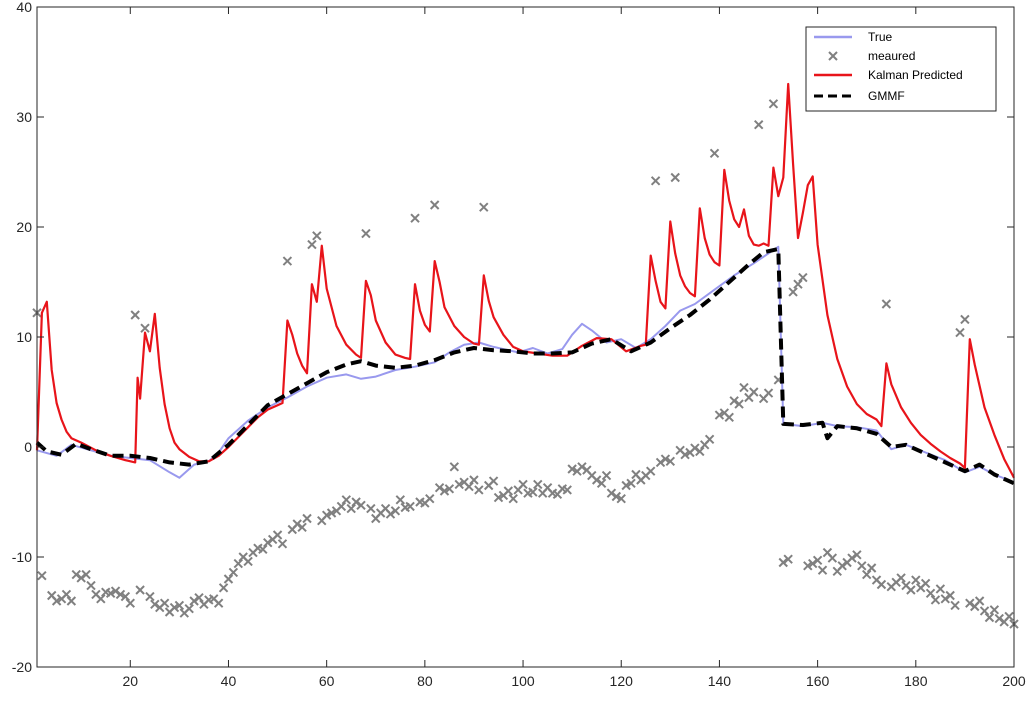 The image size is (1032, 702). What do you see at coordinates (901, 69) in the screenshot?
I see `legend-box` at bounding box center [901, 69].